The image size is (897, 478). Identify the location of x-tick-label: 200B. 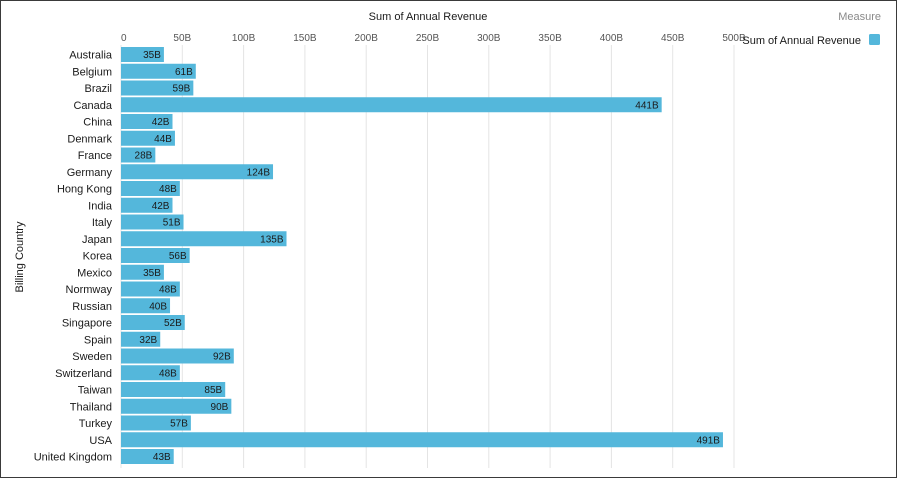
(367, 38).